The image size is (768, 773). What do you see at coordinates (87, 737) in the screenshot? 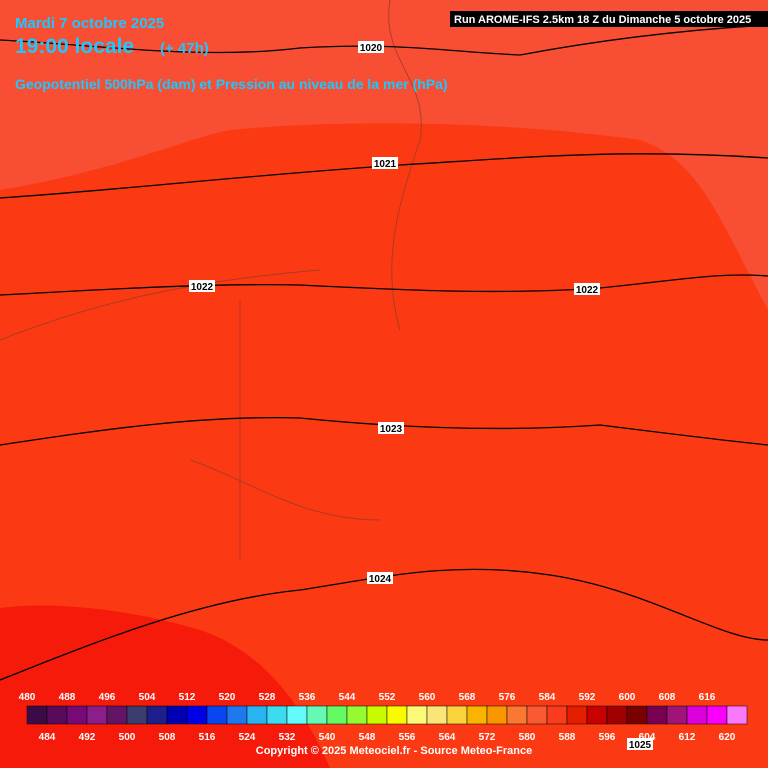
I see `colorbar-label: 492` at bounding box center [87, 737].